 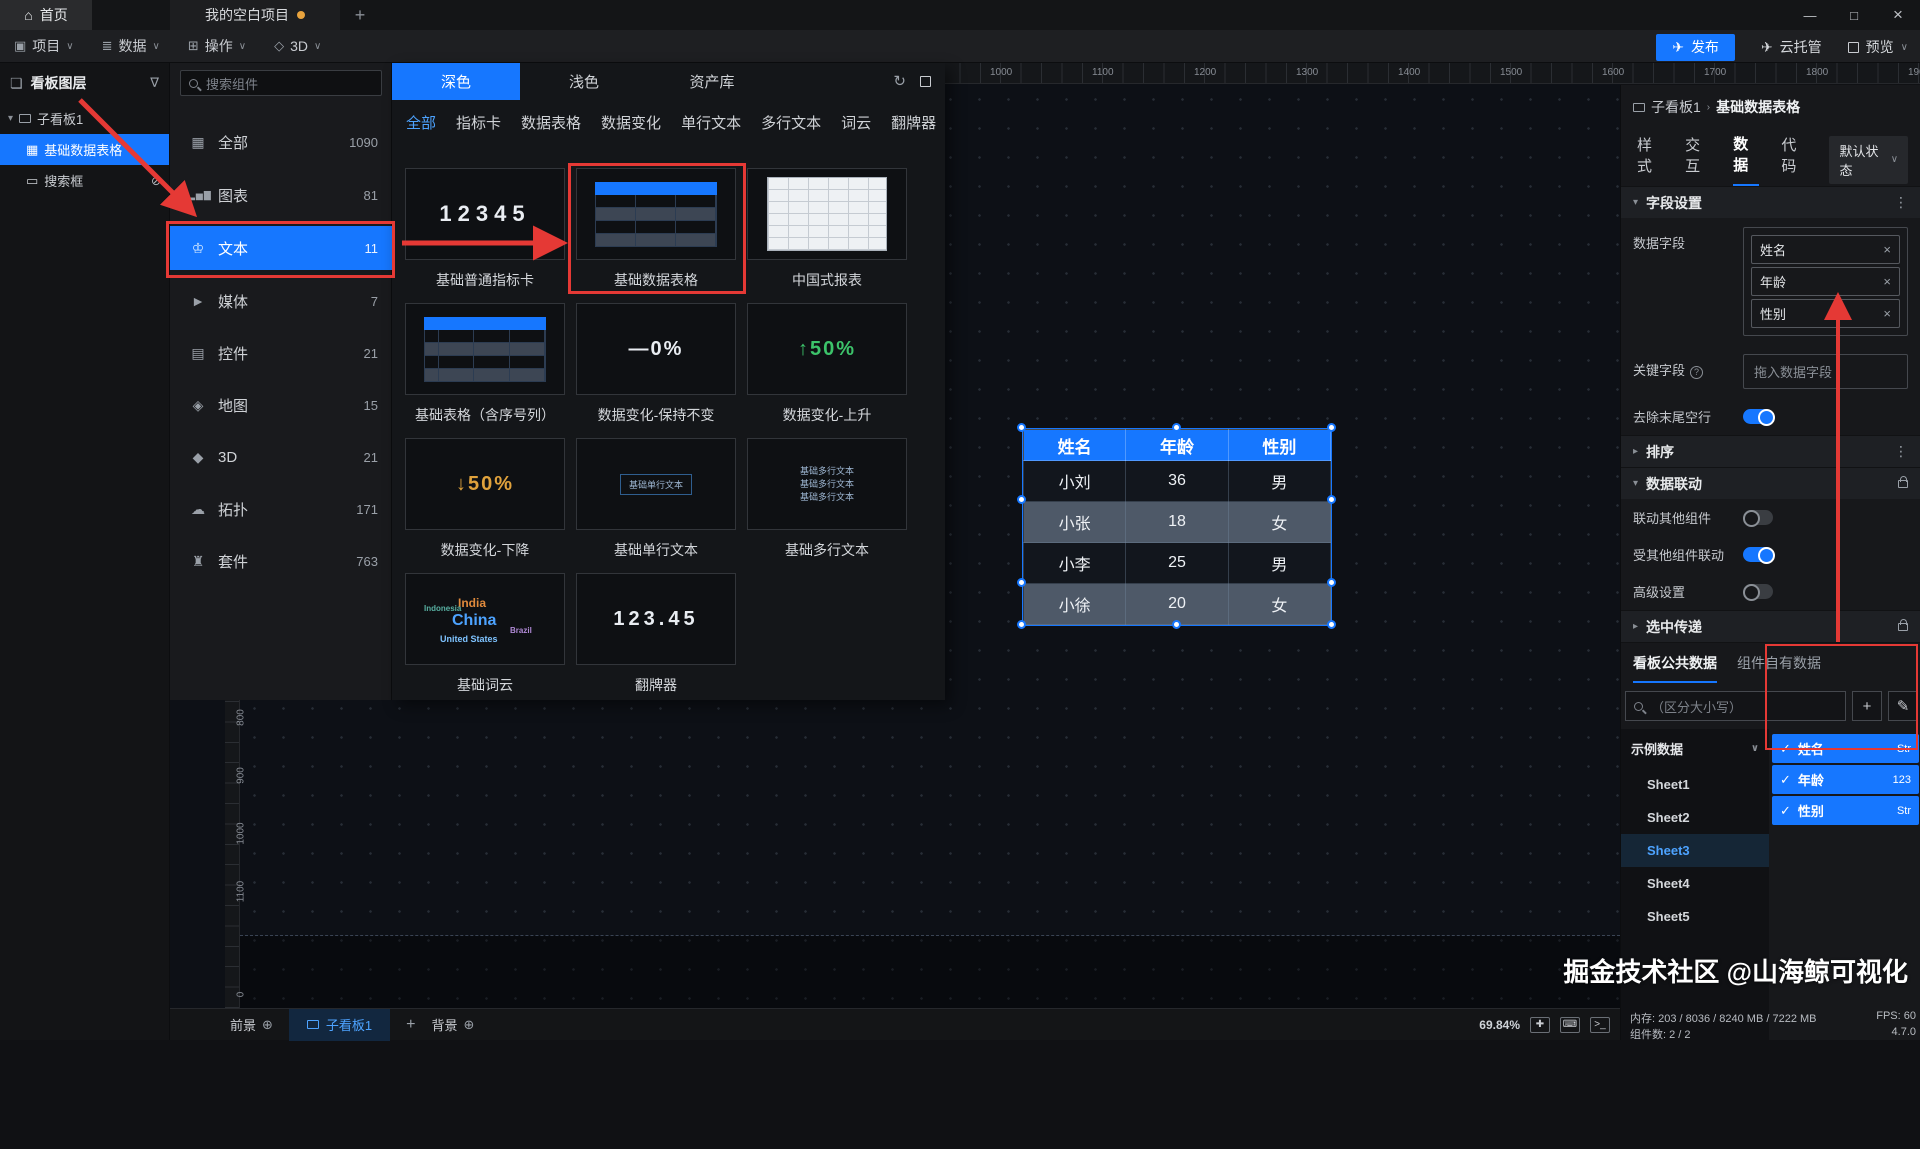 I want to click on field-chip: 性别 ×, so click(x=1825, y=313).